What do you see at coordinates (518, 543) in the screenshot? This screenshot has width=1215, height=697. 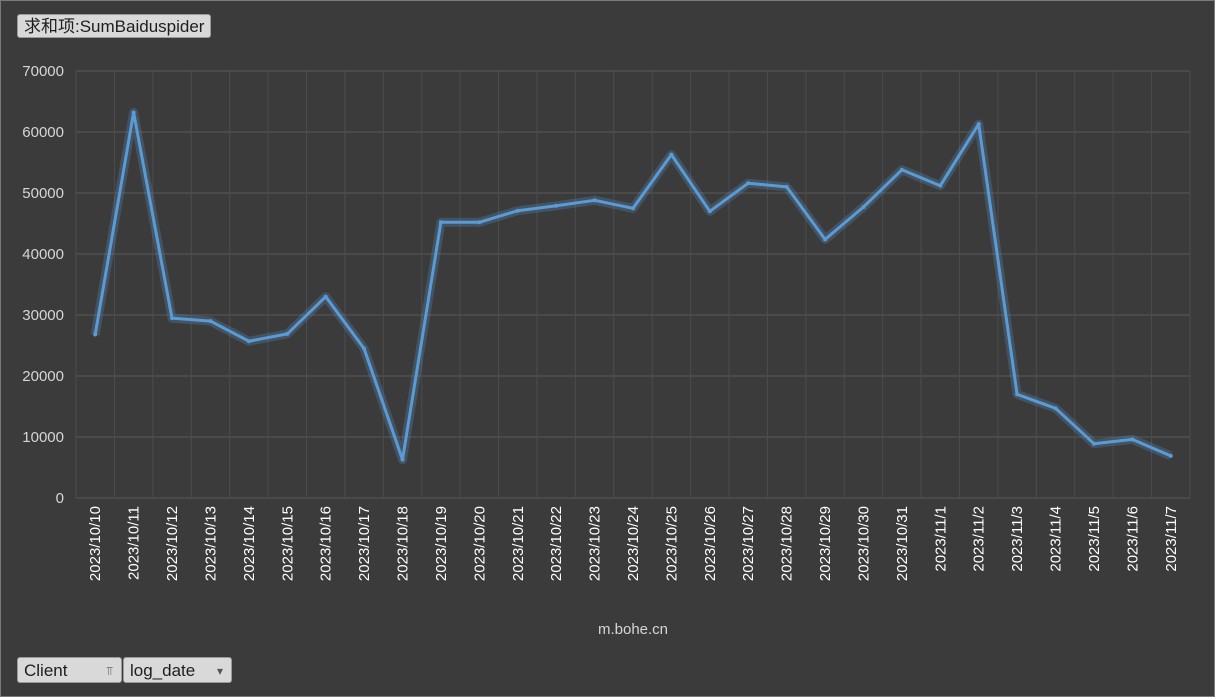 I see `x-tick-label: 2023/10/21` at bounding box center [518, 543].